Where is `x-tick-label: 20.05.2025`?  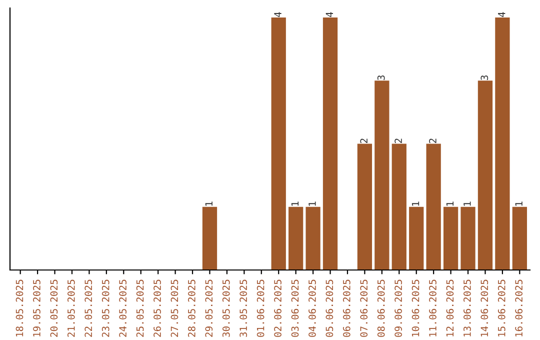
x-tick-label: 20.05.2025 is located at coordinates (54, 308).